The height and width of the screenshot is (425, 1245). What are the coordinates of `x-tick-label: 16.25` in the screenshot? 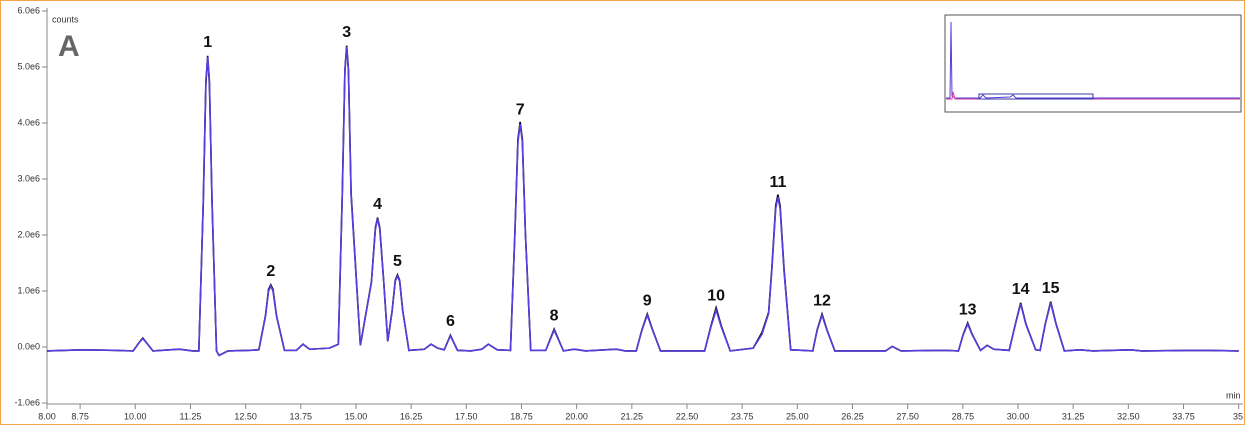 It's located at (411, 416).